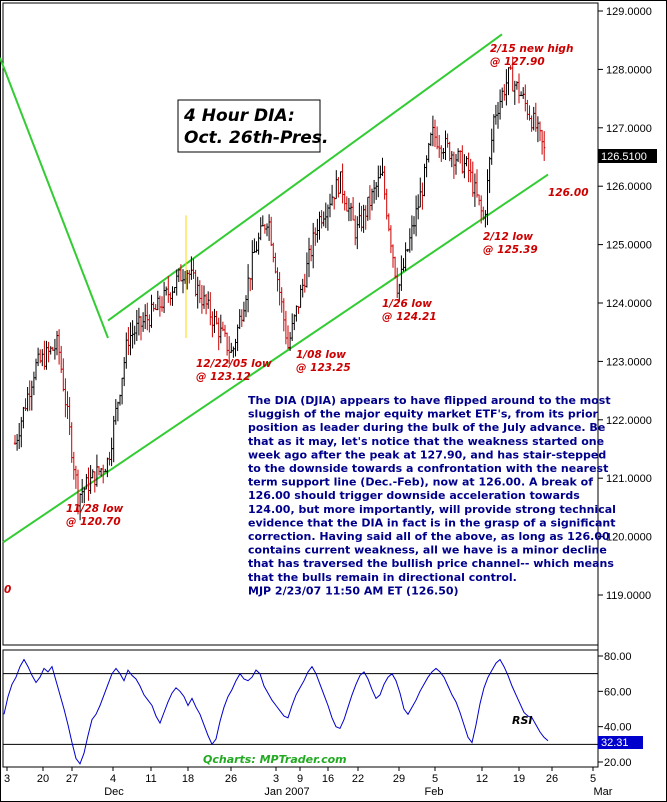 The width and height of the screenshot is (667, 802). What do you see at coordinates (615, 743) in the screenshot?
I see `rsi-last-value-label: 32.31` at bounding box center [615, 743].